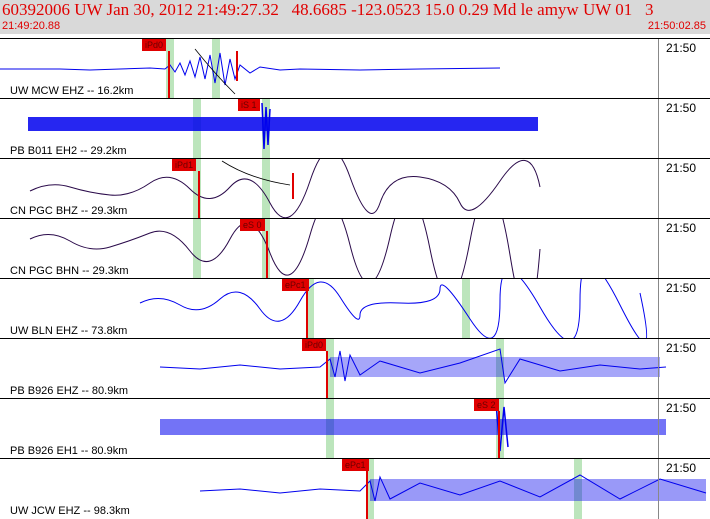 The height and width of the screenshot is (519, 710). I want to click on trace-panel-pb-b926-ehz: iPd0 21:50 PB B926 EHZ -- 80.9km, so click(355, 368).